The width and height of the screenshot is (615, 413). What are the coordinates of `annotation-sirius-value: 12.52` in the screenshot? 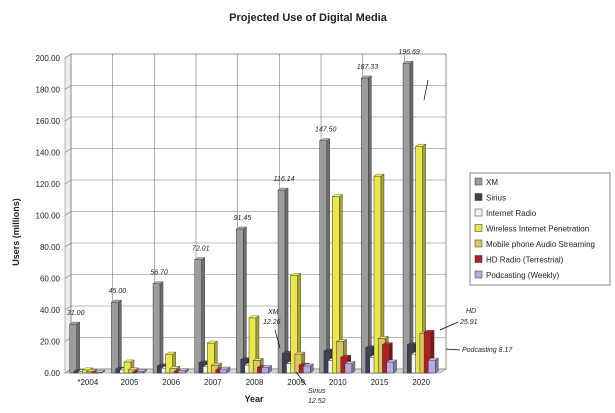 It's located at (317, 401).